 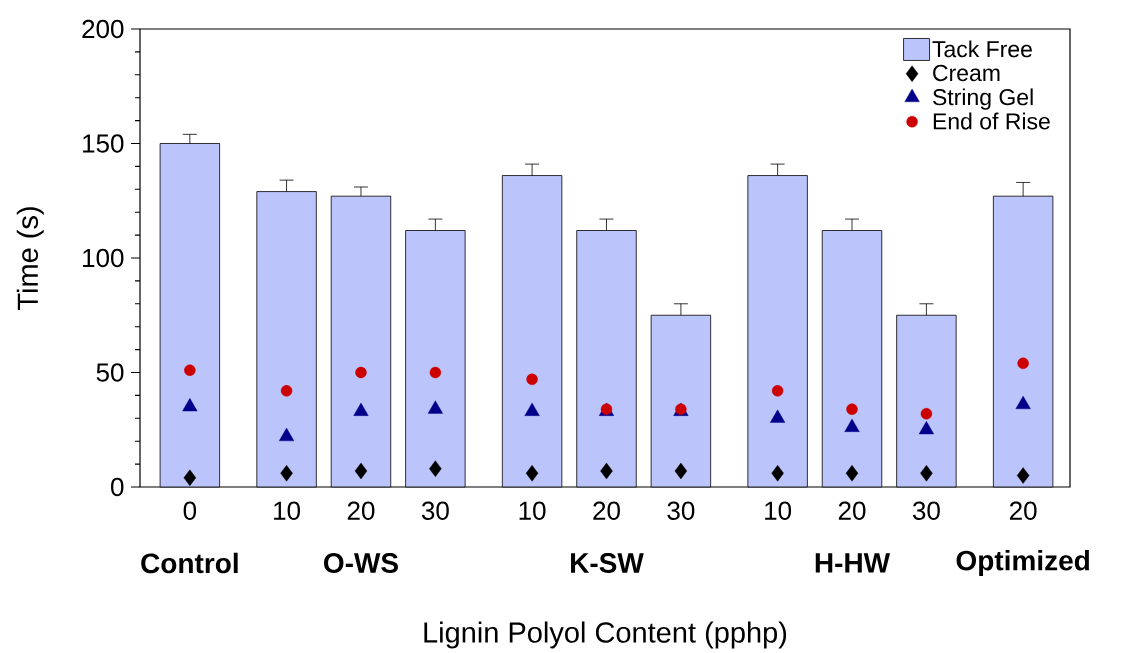 I want to click on legend-label: String Gel, so click(x=983, y=99).